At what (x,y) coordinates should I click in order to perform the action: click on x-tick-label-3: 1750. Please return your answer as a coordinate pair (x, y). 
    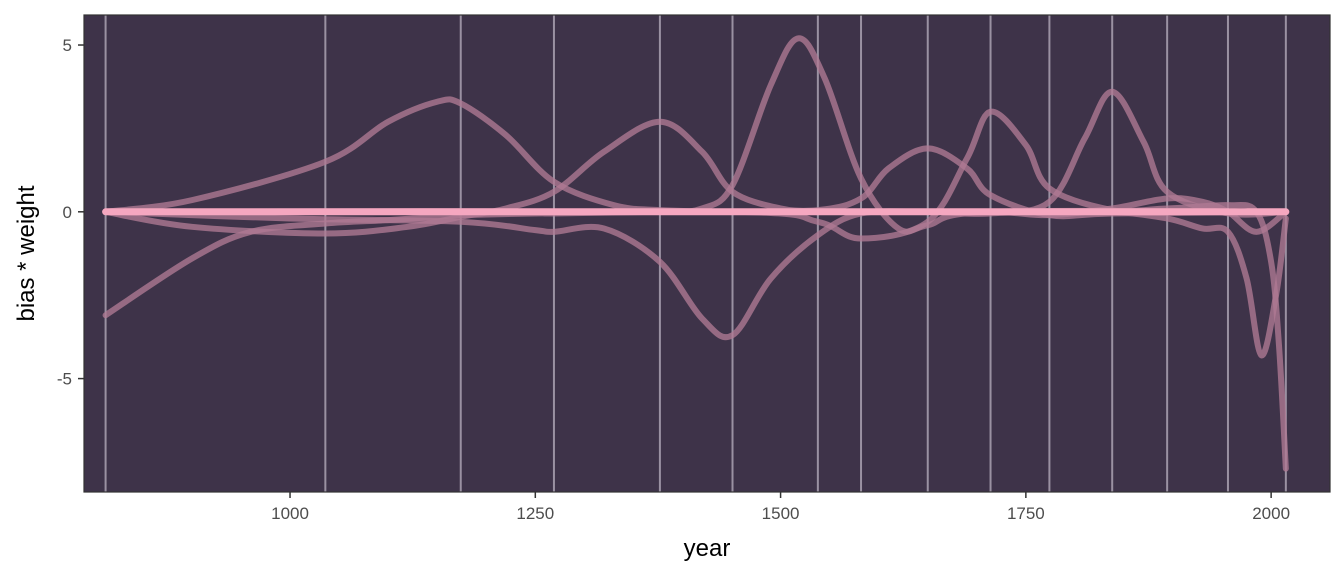
    Looking at the image, I should click on (1026, 513).